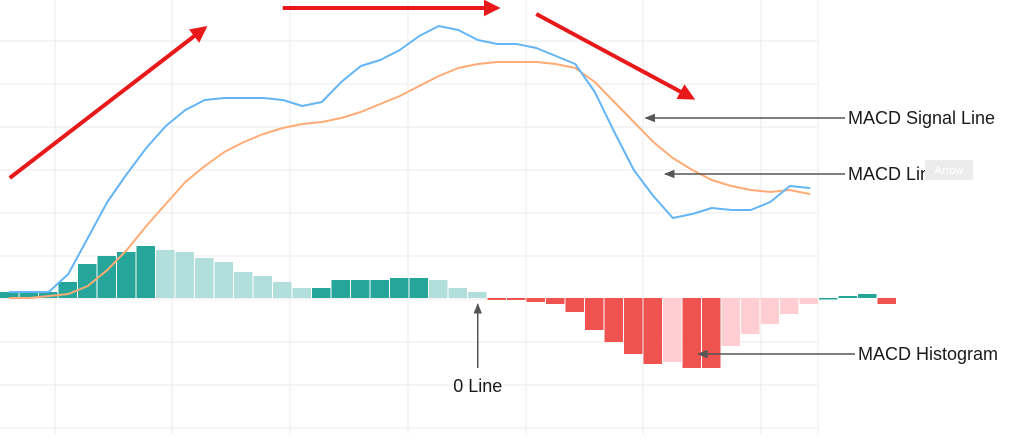 This screenshot has height=442, width=1024. I want to click on hist-label: MACD Histogram, so click(928, 354).